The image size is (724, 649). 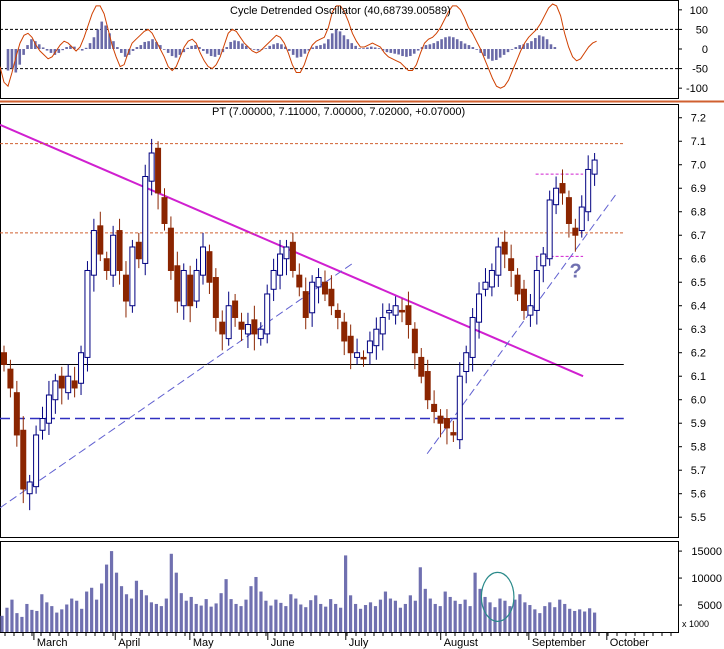 I want to click on price-tick-label: 6.4, so click(x=698, y=307).